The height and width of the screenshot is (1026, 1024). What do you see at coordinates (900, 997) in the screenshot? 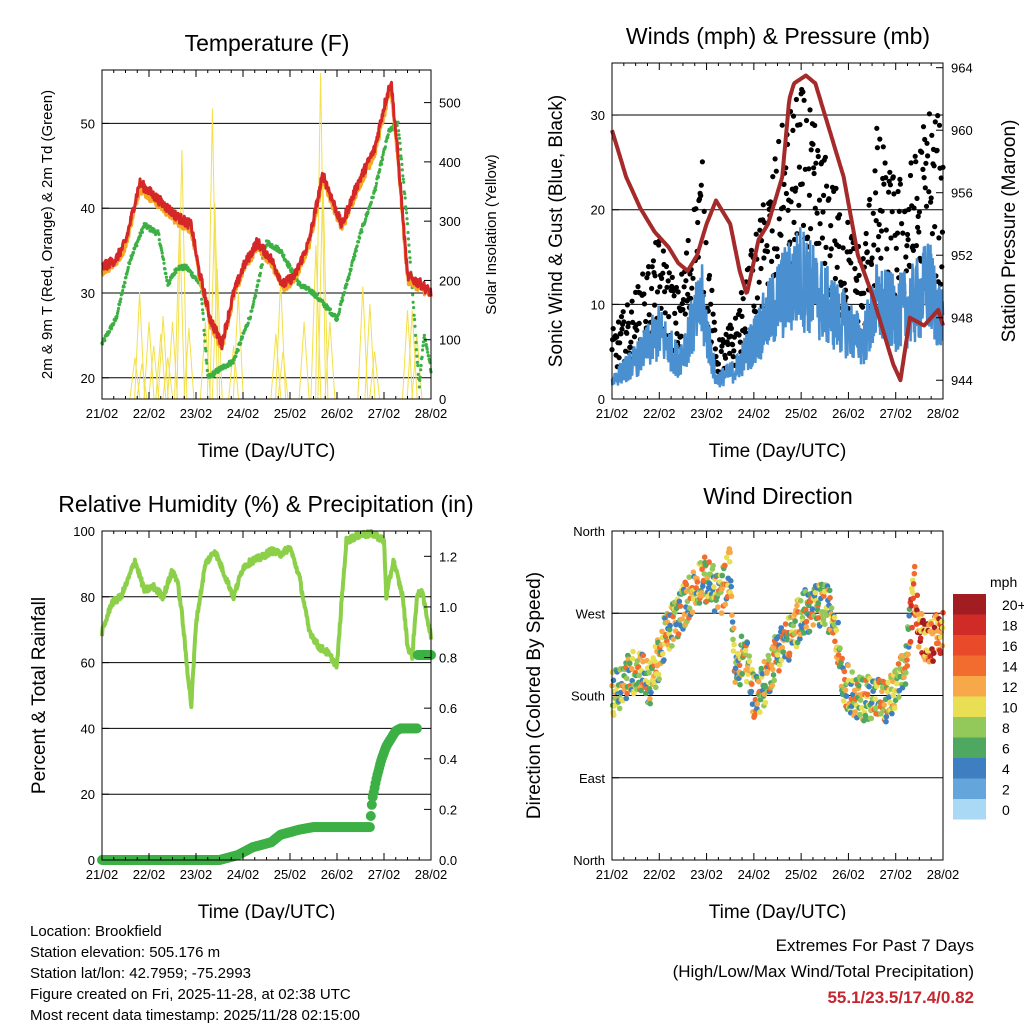
I see `extremes-values: 55.1/23.5/17.4/0.82` at bounding box center [900, 997].